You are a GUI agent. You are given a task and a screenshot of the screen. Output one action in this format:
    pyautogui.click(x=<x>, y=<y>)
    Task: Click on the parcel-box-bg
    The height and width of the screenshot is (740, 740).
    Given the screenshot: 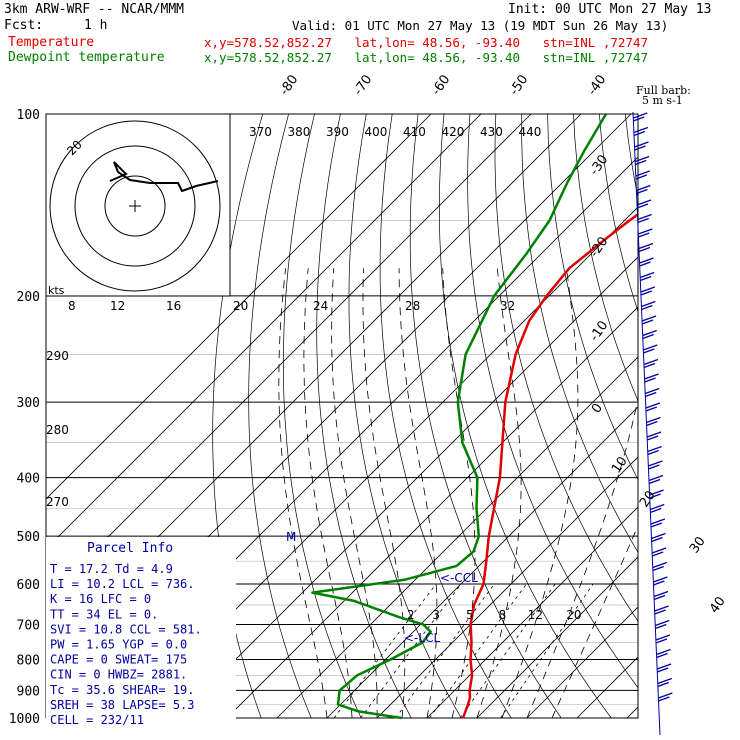 What is the action you would take?
    pyautogui.click(x=141, y=633)
    